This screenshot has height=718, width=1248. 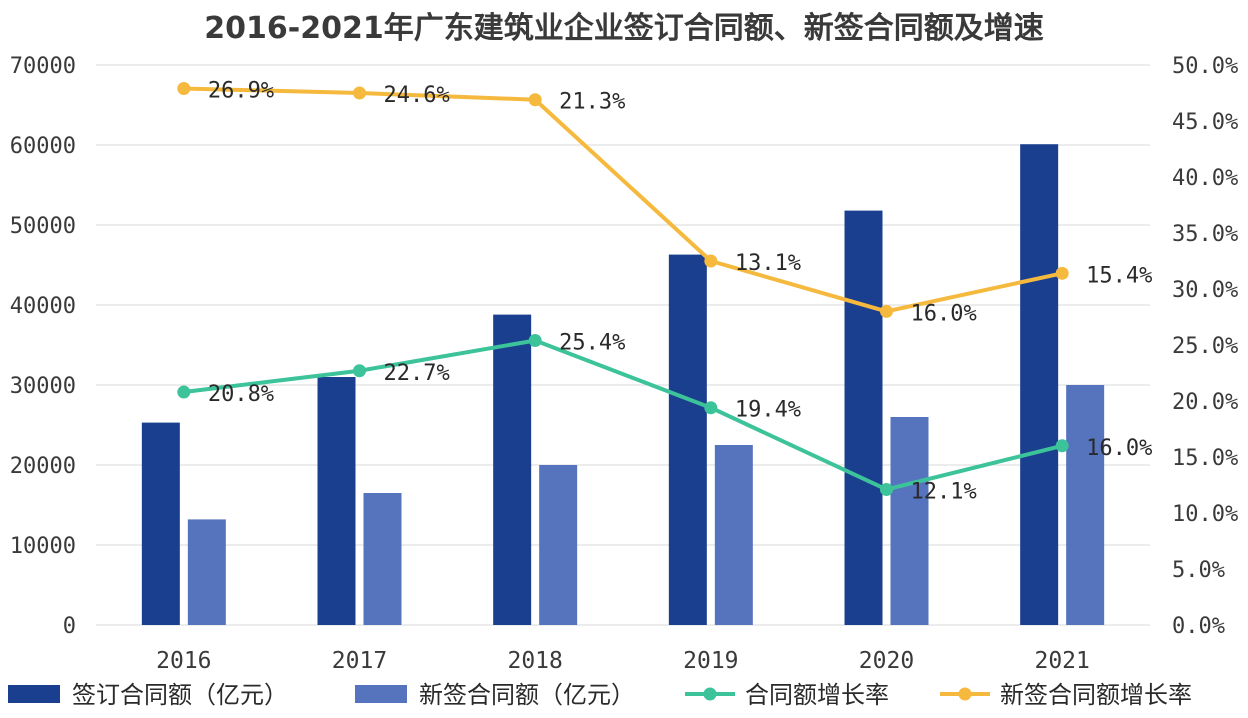 I want to click on legend-item-4: 新签合同额增长率, so click(x=1066, y=695).